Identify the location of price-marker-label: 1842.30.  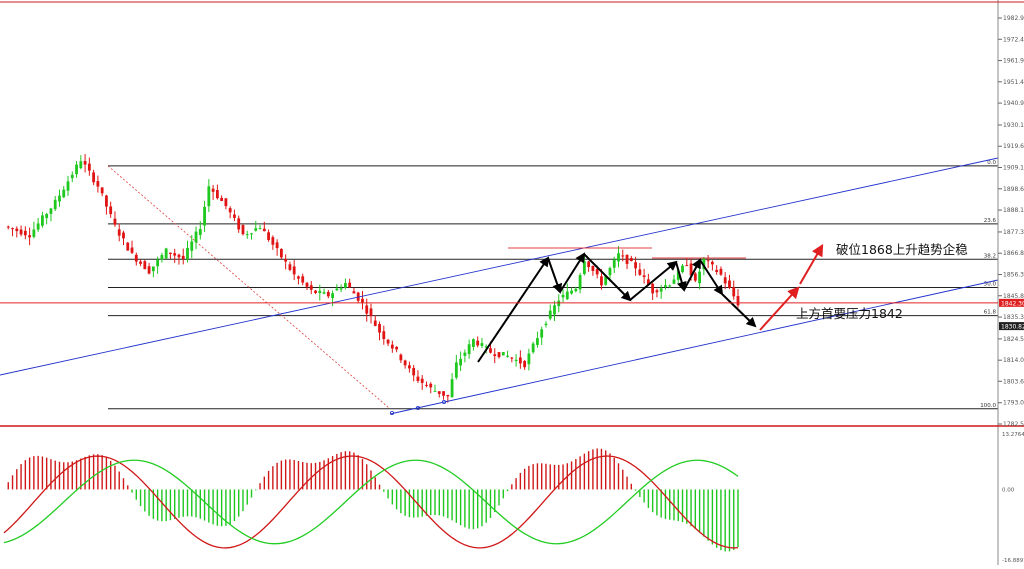
(1012, 303).